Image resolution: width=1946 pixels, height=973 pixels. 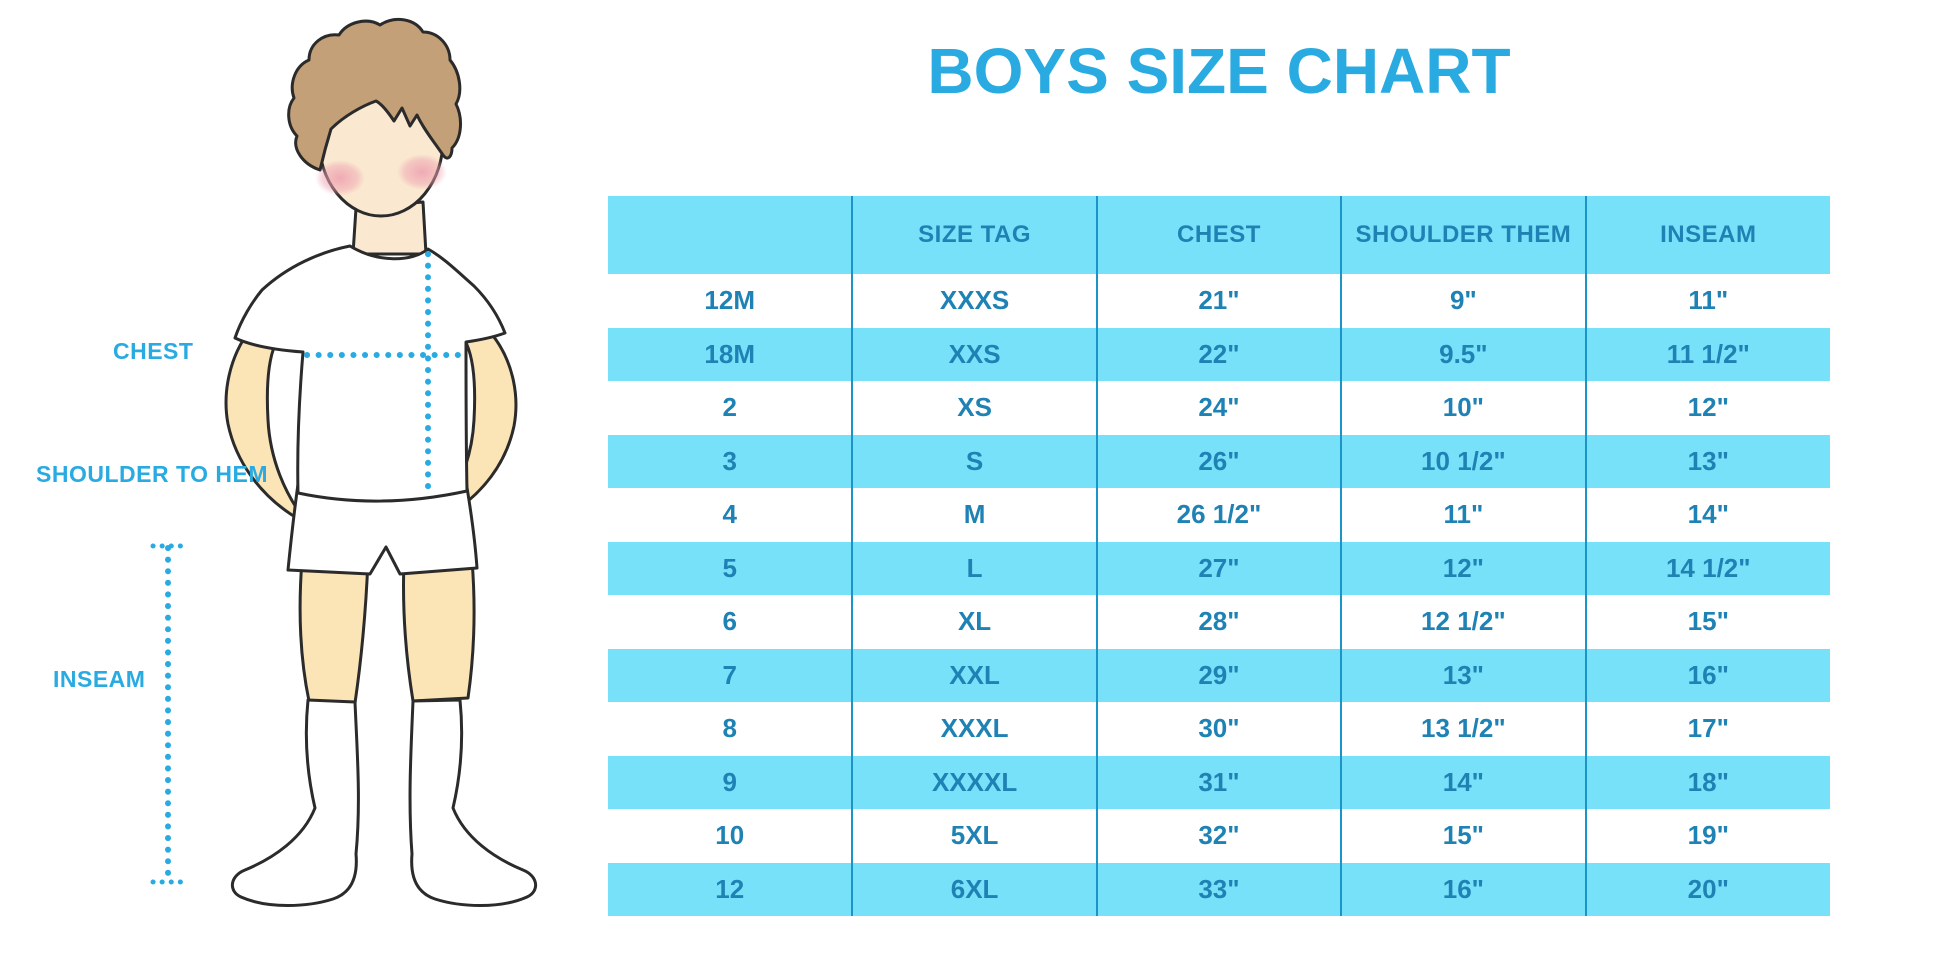 I want to click on cell-inseam: 16", so click(x=1707, y=675).